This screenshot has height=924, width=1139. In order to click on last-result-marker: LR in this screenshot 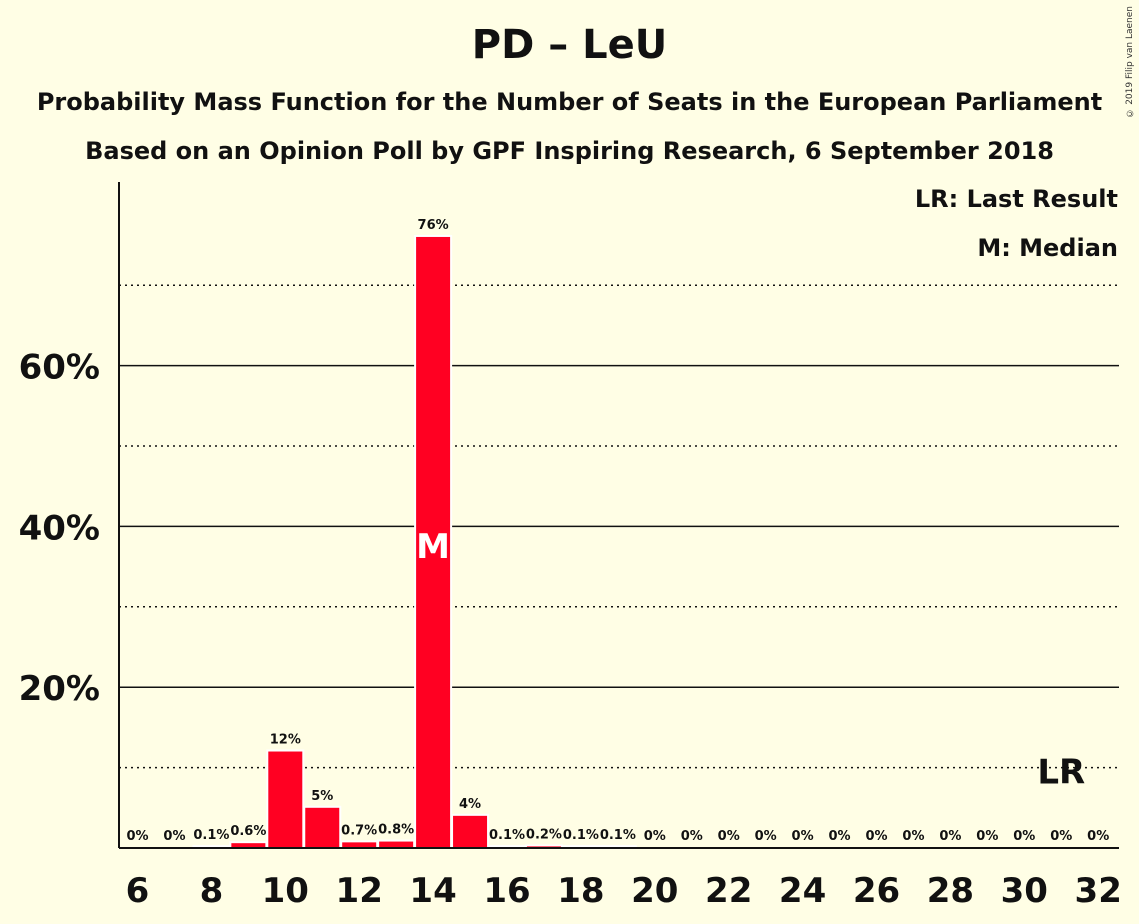, I will do `click(1061, 773)`.